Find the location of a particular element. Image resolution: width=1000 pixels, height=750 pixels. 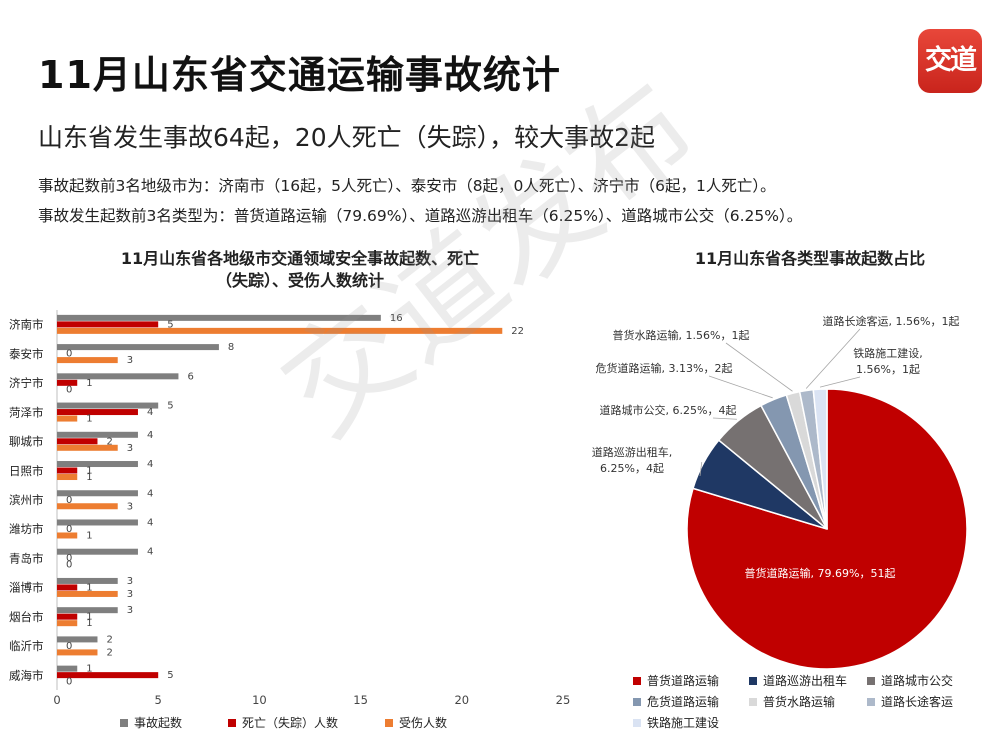

page-subtitle: 山东省发生事故64起，20人死亡（失踪），较大事故2起 is located at coordinates (347, 137).